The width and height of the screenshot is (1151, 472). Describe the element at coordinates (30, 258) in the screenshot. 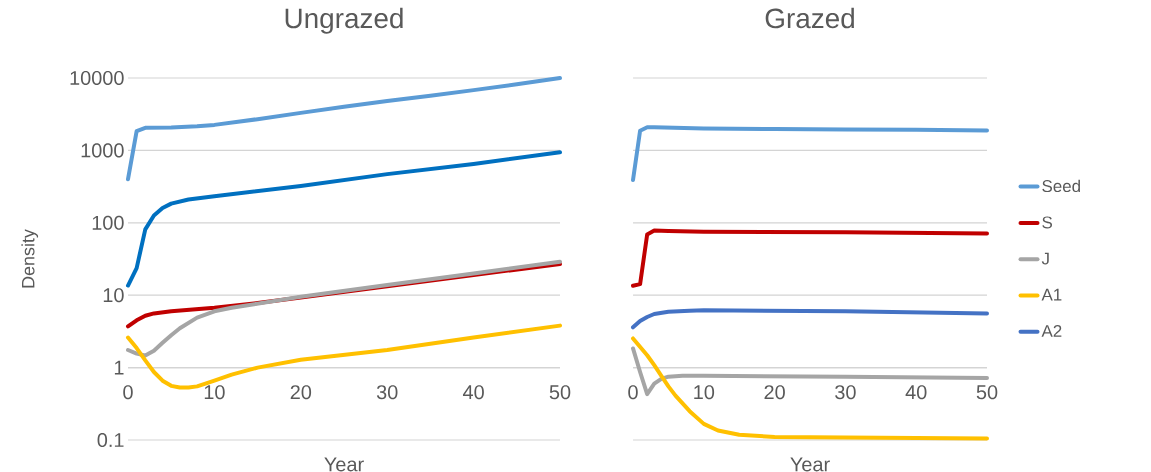

I see `y-axis-title: Density` at that location.